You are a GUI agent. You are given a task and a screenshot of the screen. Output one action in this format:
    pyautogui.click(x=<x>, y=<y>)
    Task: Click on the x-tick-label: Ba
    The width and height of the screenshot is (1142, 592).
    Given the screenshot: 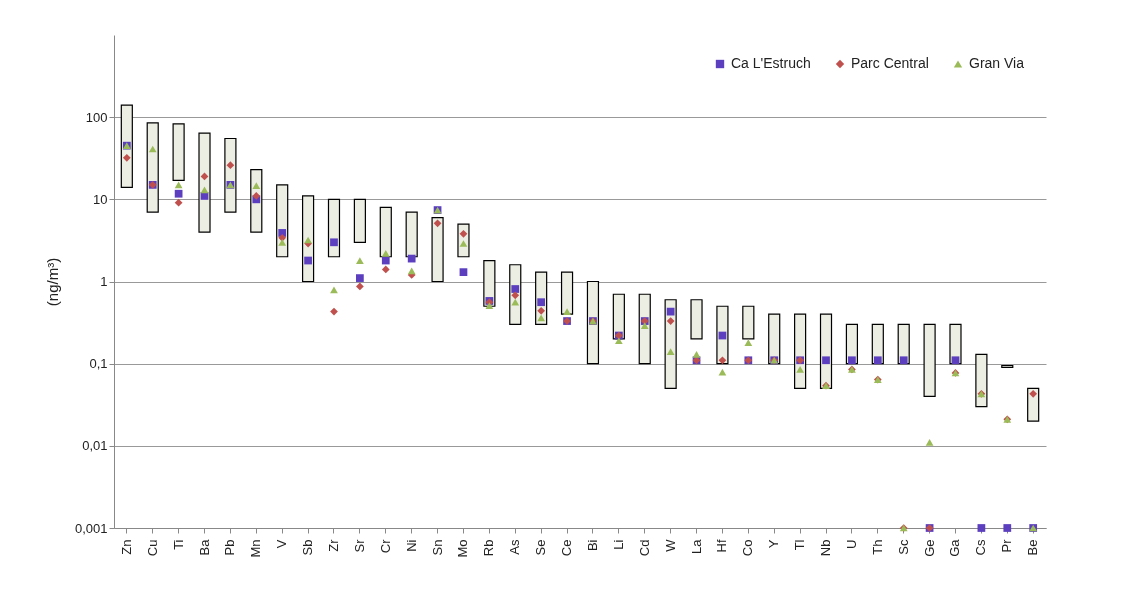 What is the action you would take?
    pyautogui.click(x=204, y=547)
    